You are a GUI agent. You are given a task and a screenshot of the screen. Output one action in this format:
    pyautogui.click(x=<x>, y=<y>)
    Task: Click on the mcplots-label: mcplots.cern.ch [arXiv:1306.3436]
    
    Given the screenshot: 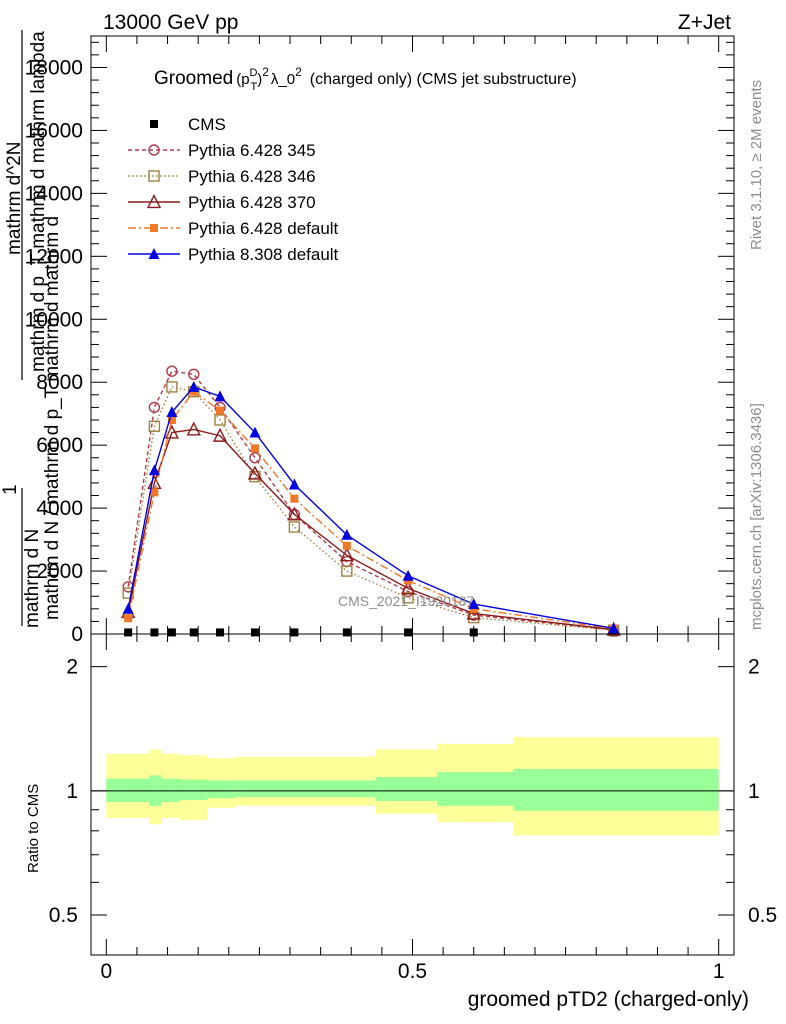 What is the action you would take?
    pyautogui.click(x=756, y=516)
    